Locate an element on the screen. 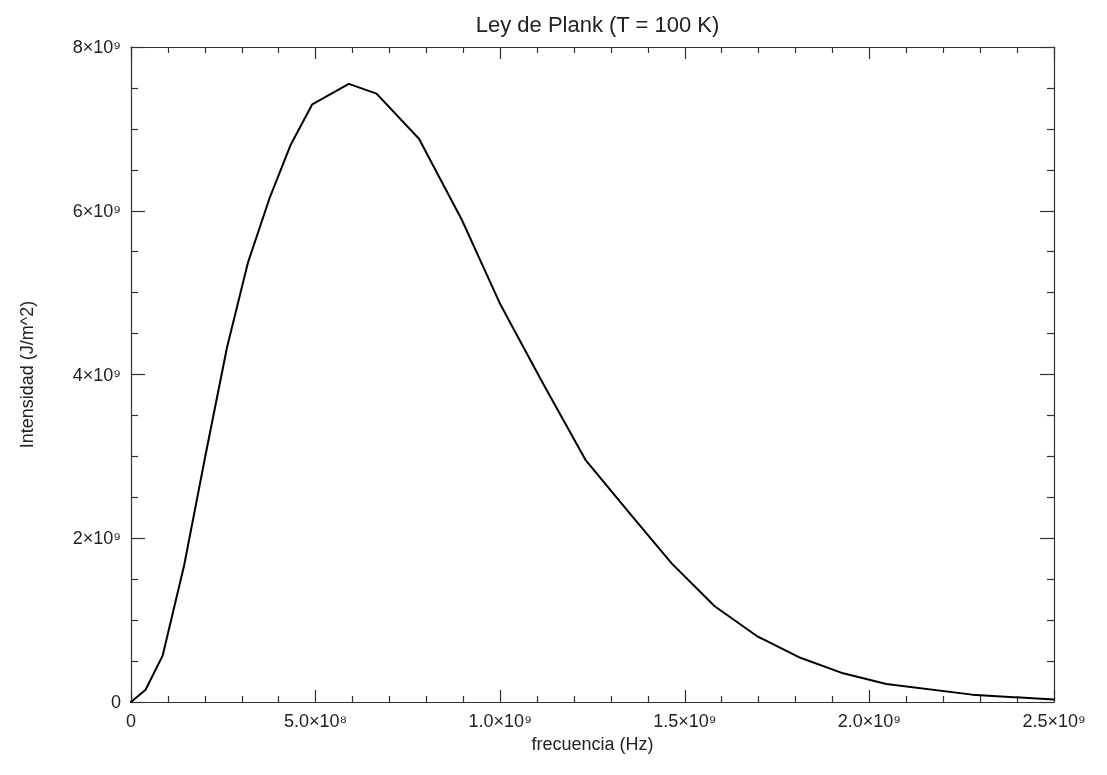 This screenshot has height=775, width=1107. chart-title: Ley de Plank (T = 100 K) is located at coordinates (597, 24).